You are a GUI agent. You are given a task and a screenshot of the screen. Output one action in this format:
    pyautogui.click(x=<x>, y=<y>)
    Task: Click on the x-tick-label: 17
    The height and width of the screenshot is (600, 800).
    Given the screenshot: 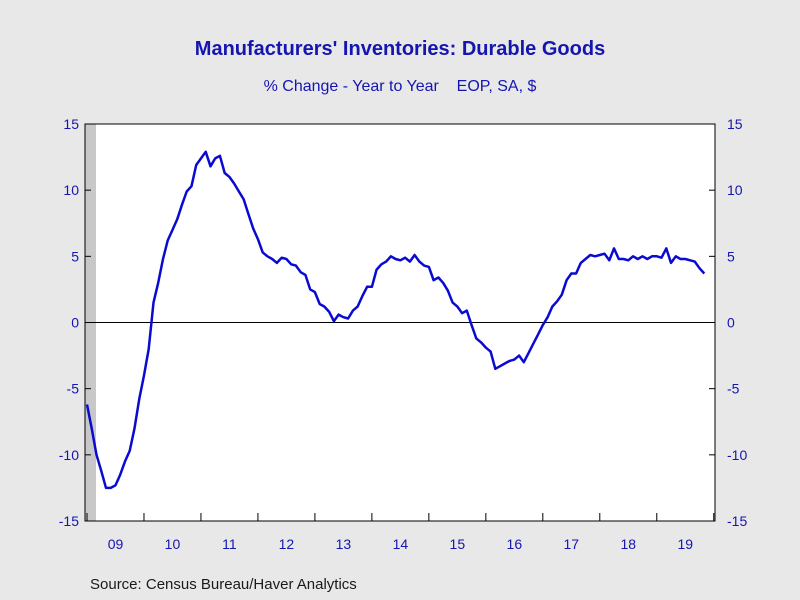 What is the action you would take?
    pyautogui.click(x=572, y=544)
    